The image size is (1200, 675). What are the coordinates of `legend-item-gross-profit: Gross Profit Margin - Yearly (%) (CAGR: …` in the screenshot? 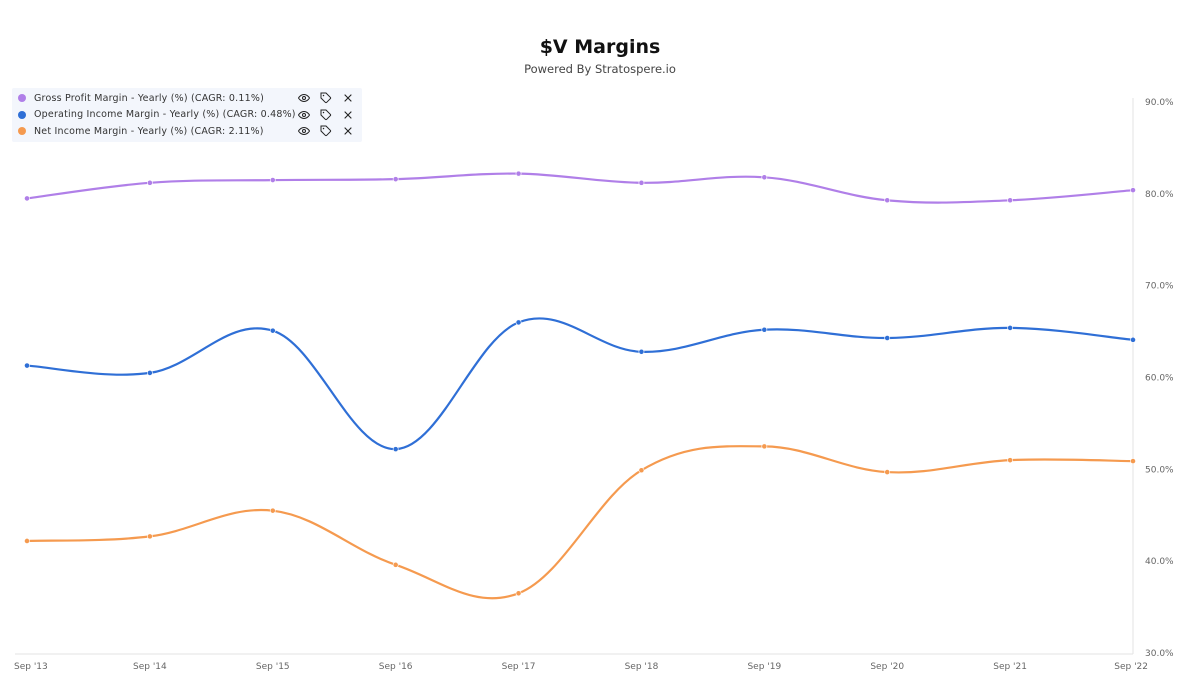 It's located at (187, 98).